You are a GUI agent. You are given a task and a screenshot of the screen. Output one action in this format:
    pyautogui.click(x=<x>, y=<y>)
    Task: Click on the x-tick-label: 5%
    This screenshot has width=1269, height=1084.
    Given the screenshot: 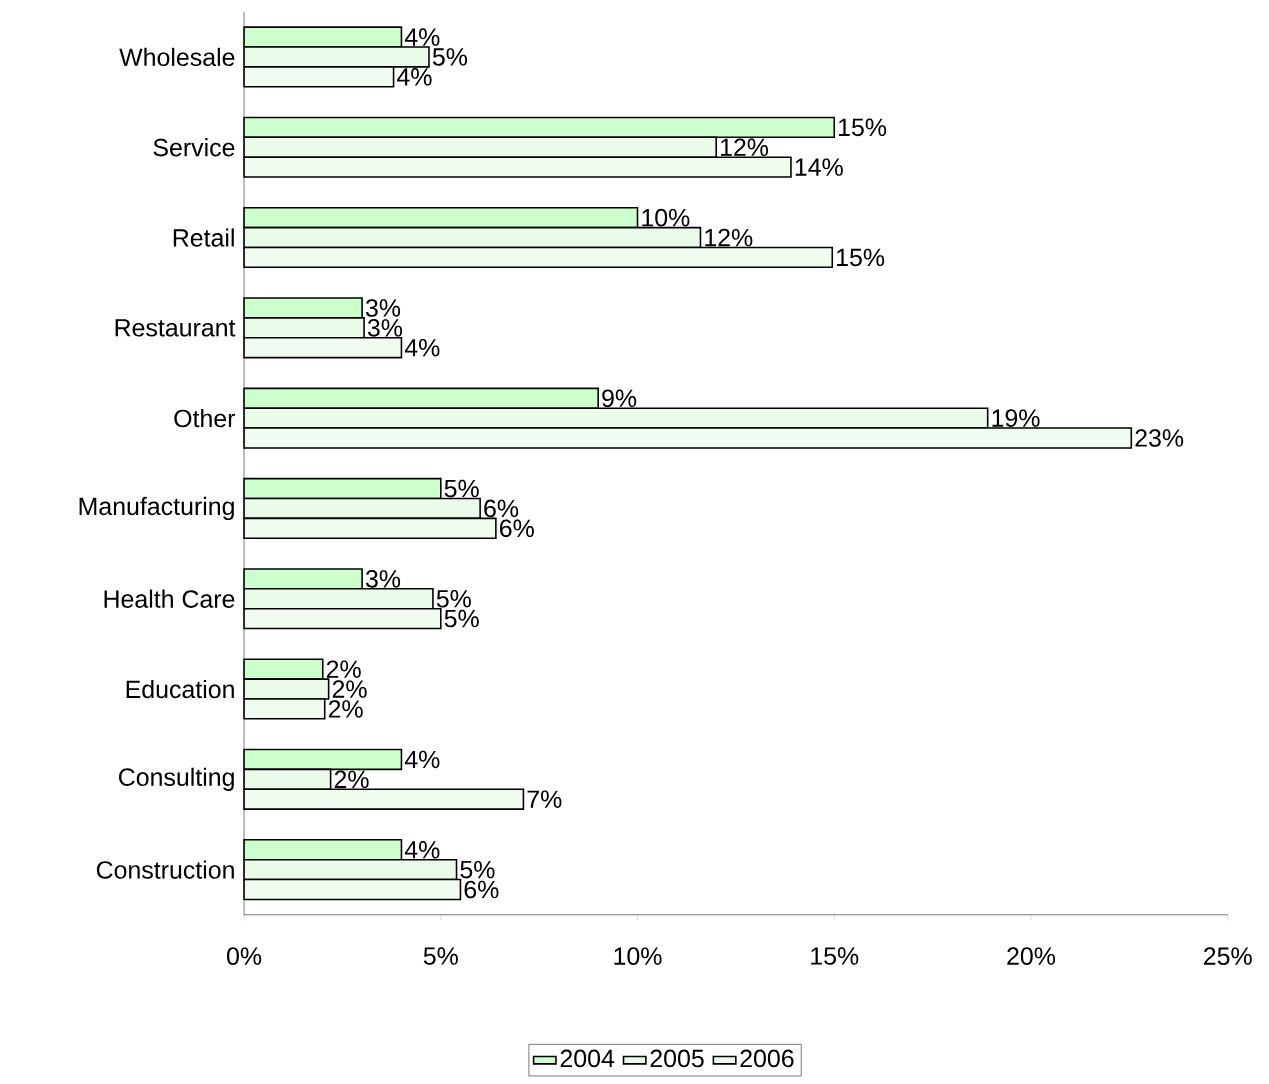 What is the action you would take?
    pyautogui.click(x=440, y=956)
    